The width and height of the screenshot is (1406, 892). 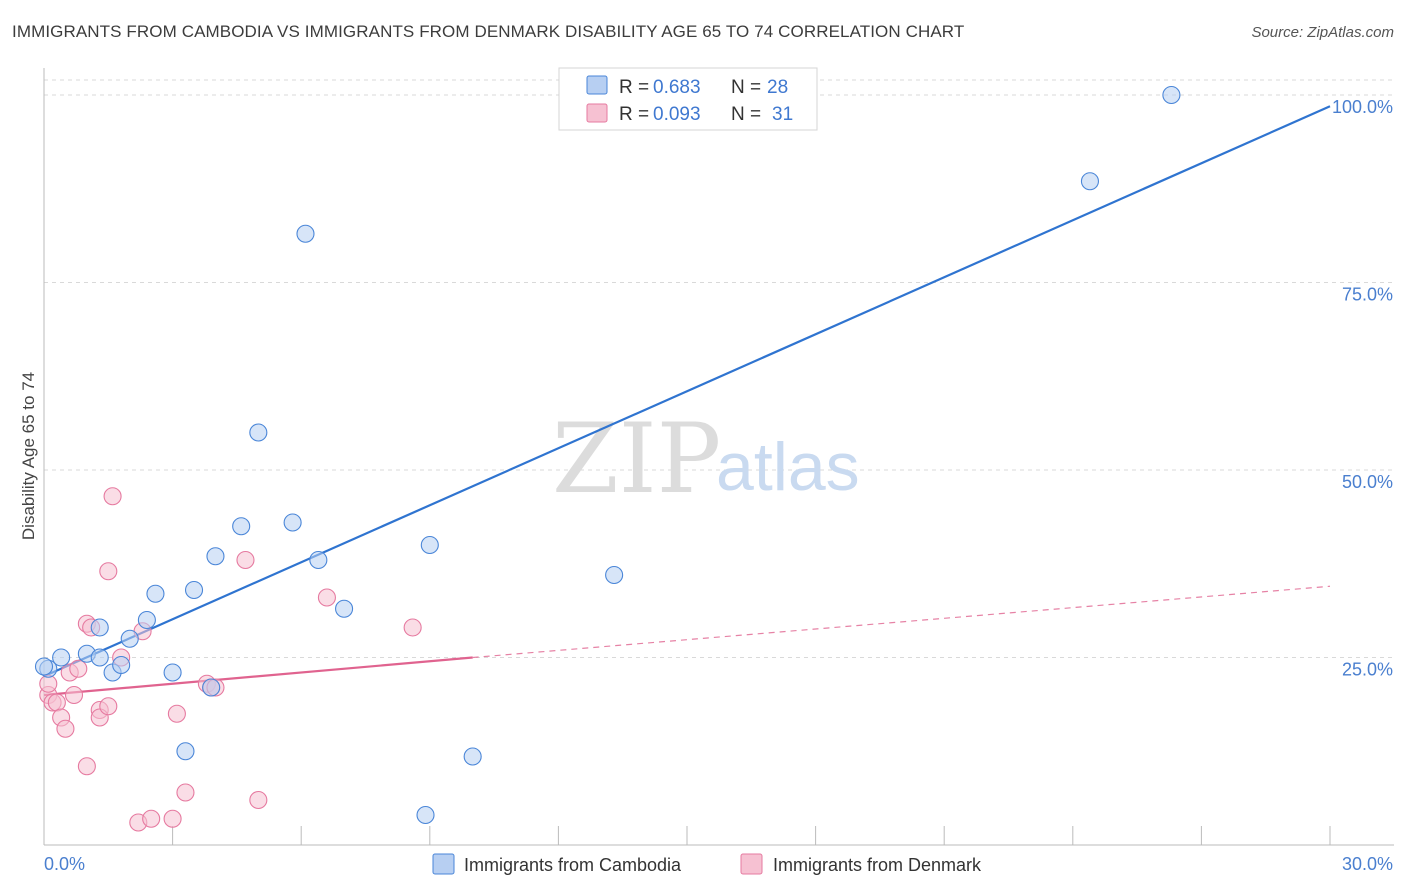 I want to click on legend-swatch-denmark, so click(x=597, y=113).